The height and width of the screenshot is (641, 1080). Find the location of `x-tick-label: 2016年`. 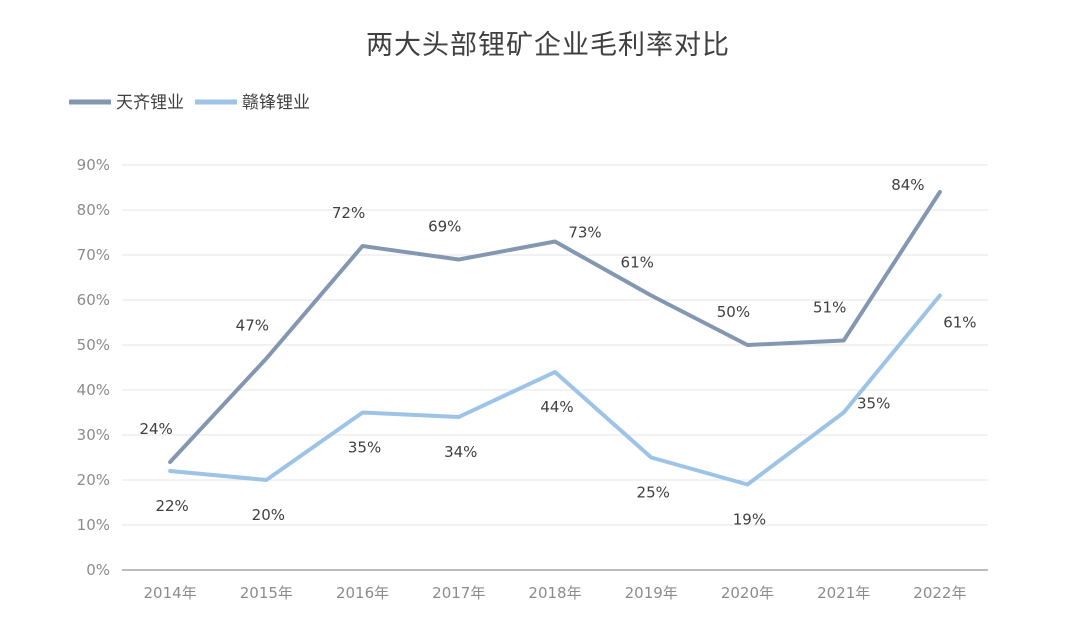

x-tick-label: 2016年 is located at coordinates (362, 593).